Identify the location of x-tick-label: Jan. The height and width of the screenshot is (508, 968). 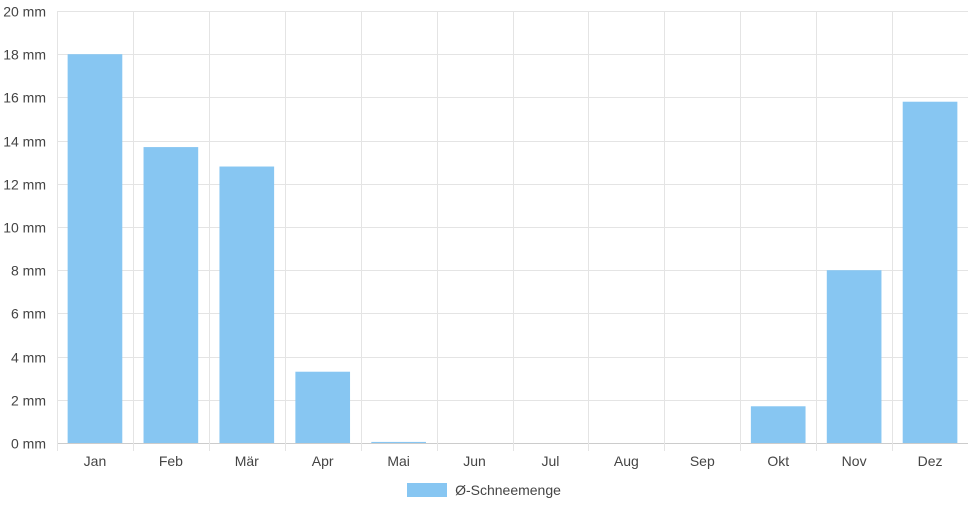
(95, 461).